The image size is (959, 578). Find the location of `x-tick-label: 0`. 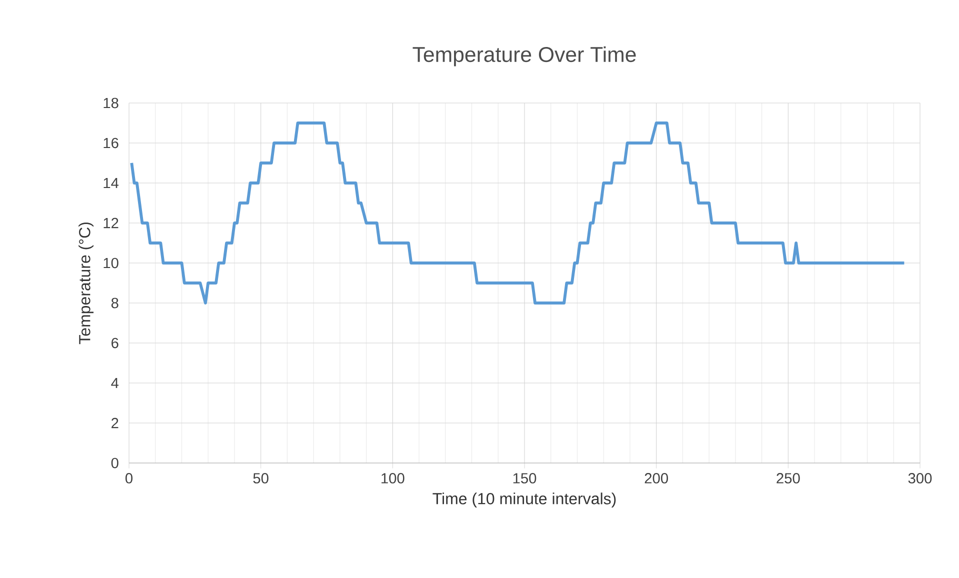

x-tick-label: 0 is located at coordinates (128, 478).